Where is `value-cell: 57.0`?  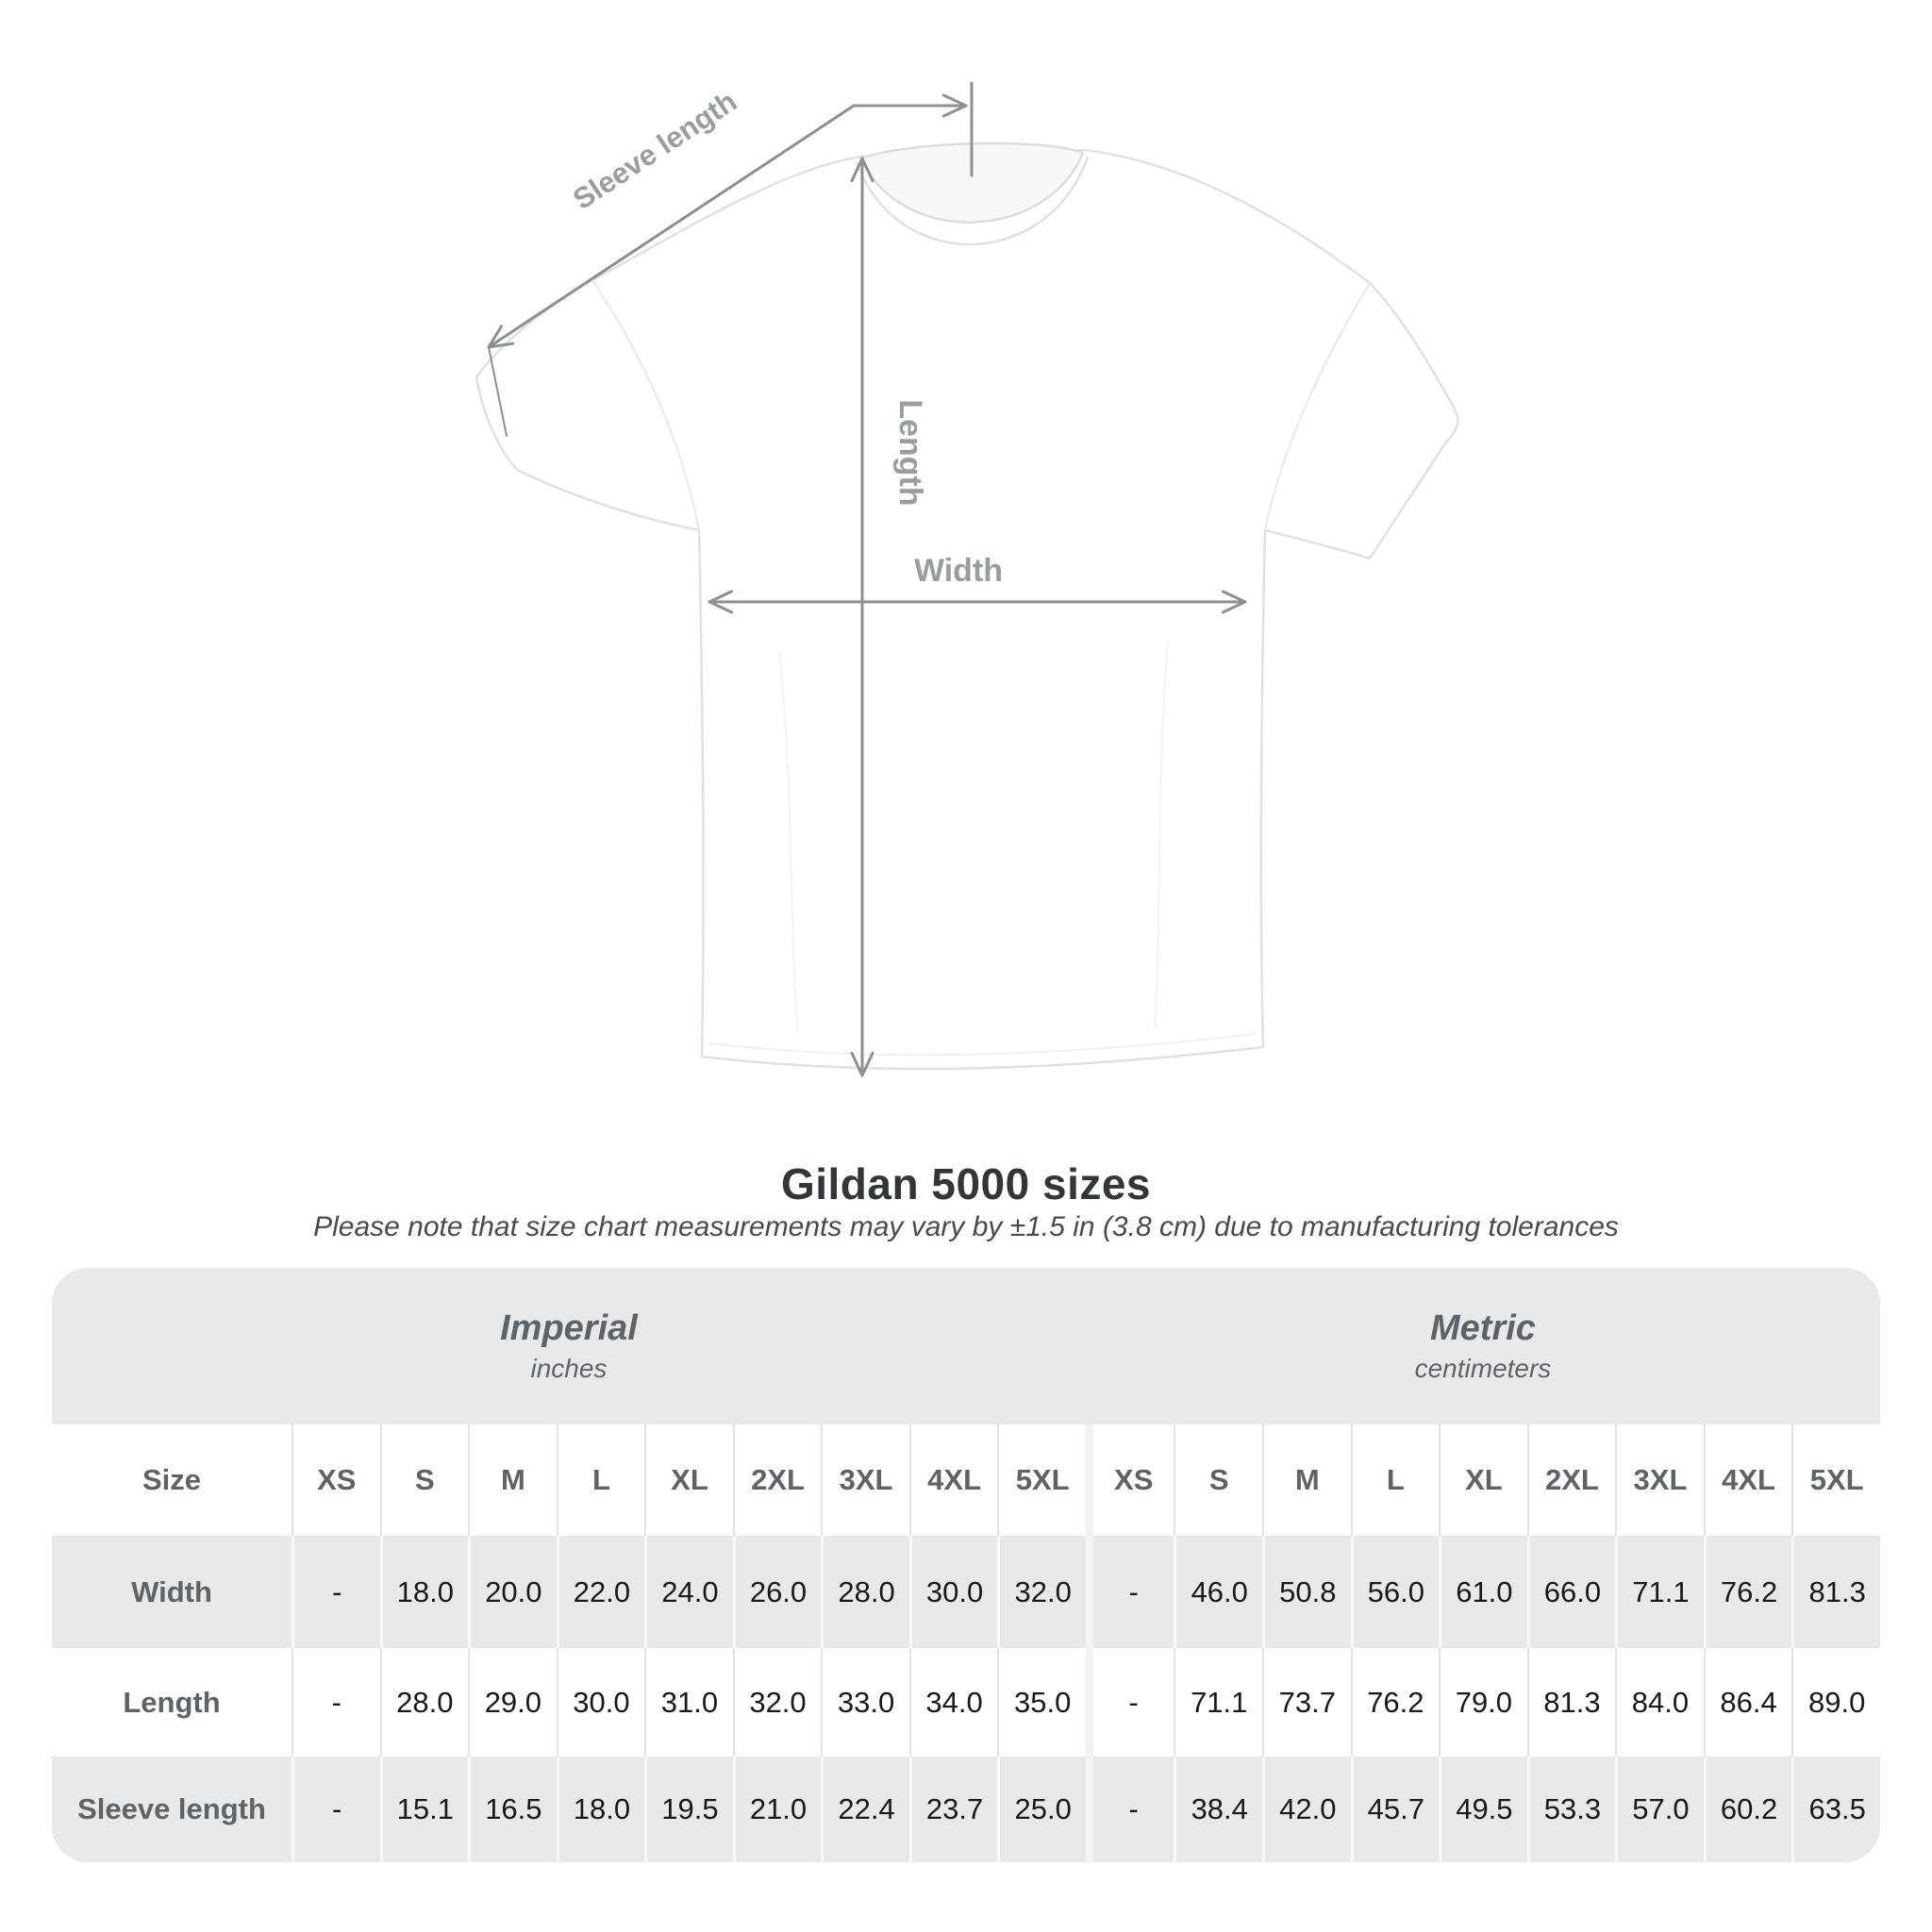 value-cell: 57.0 is located at coordinates (1660, 1809).